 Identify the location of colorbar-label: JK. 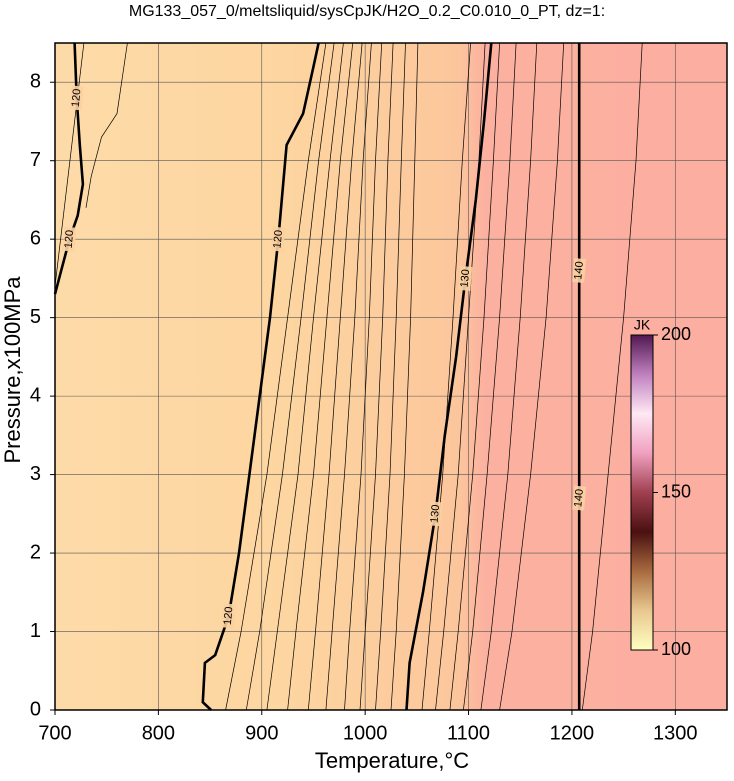
(642, 325).